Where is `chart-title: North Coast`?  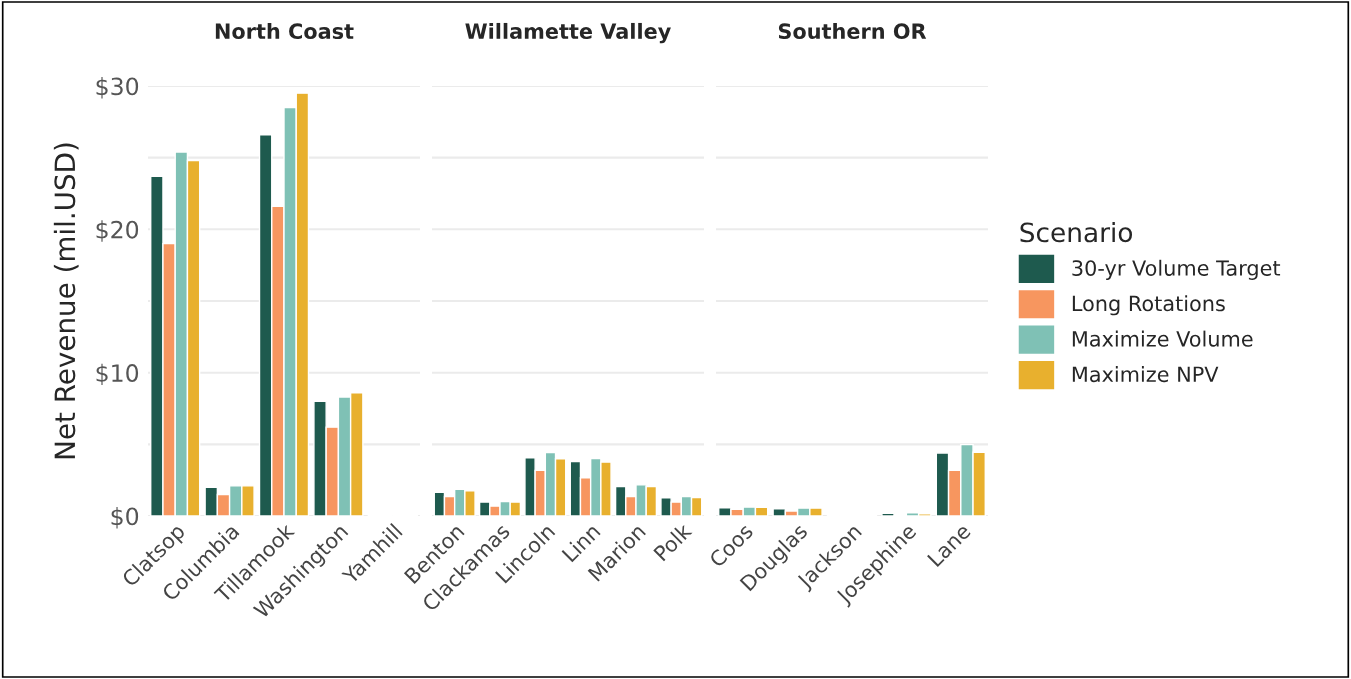
chart-title: North Coast is located at coordinates (284, 31).